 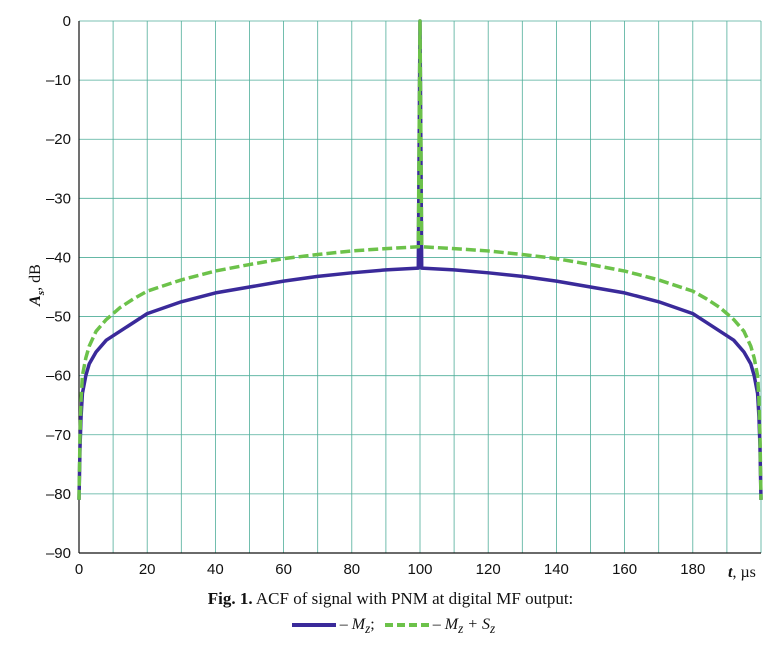 What do you see at coordinates (313, 625) in the screenshot?
I see `legend-swatch-mz` at bounding box center [313, 625].